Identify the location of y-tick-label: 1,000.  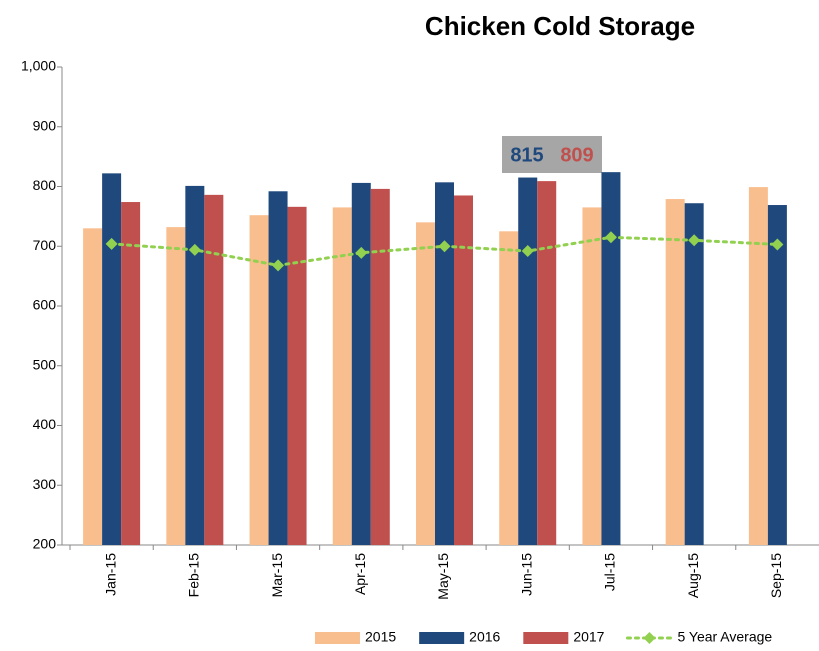
(38, 66).